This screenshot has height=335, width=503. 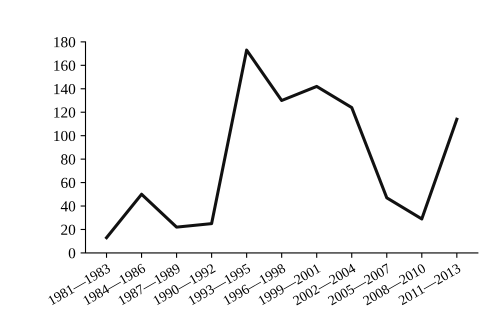 What do you see at coordinates (68, 183) in the screenshot?
I see `y-tick-label: 60` at bounding box center [68, 183].